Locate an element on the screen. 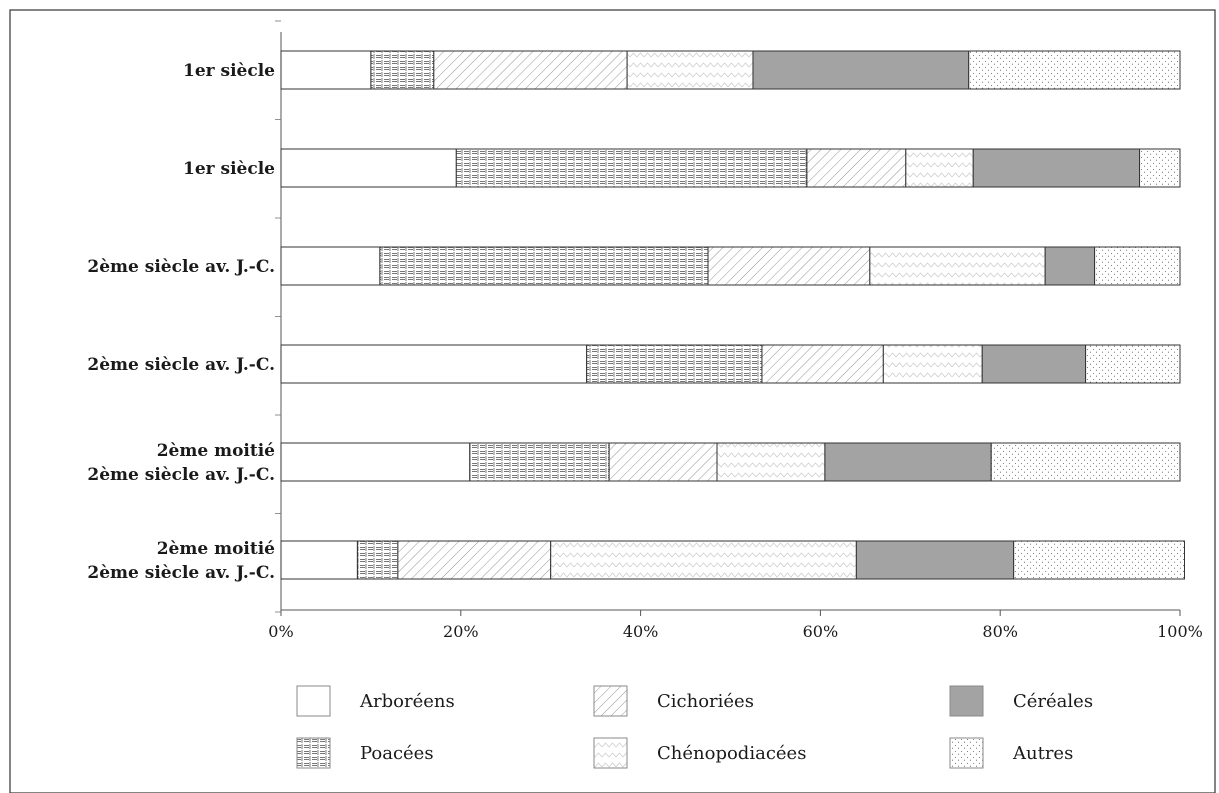 The height and width of the screenshot is (793, 1219). legend-label-5: Céréales is located at coordinates (1053, 701).